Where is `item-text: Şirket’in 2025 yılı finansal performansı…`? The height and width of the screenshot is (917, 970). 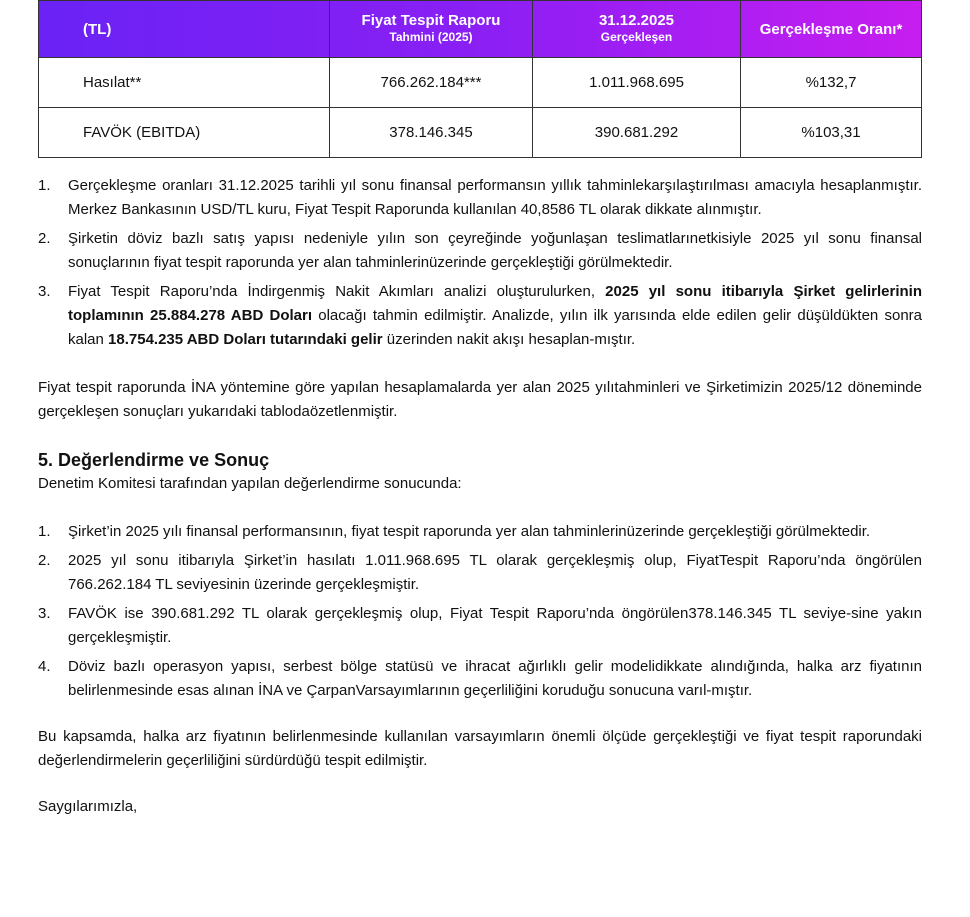 item-text: Şirket’in 2025 yılı finansal performansı… is located at coordinates (469, 531).